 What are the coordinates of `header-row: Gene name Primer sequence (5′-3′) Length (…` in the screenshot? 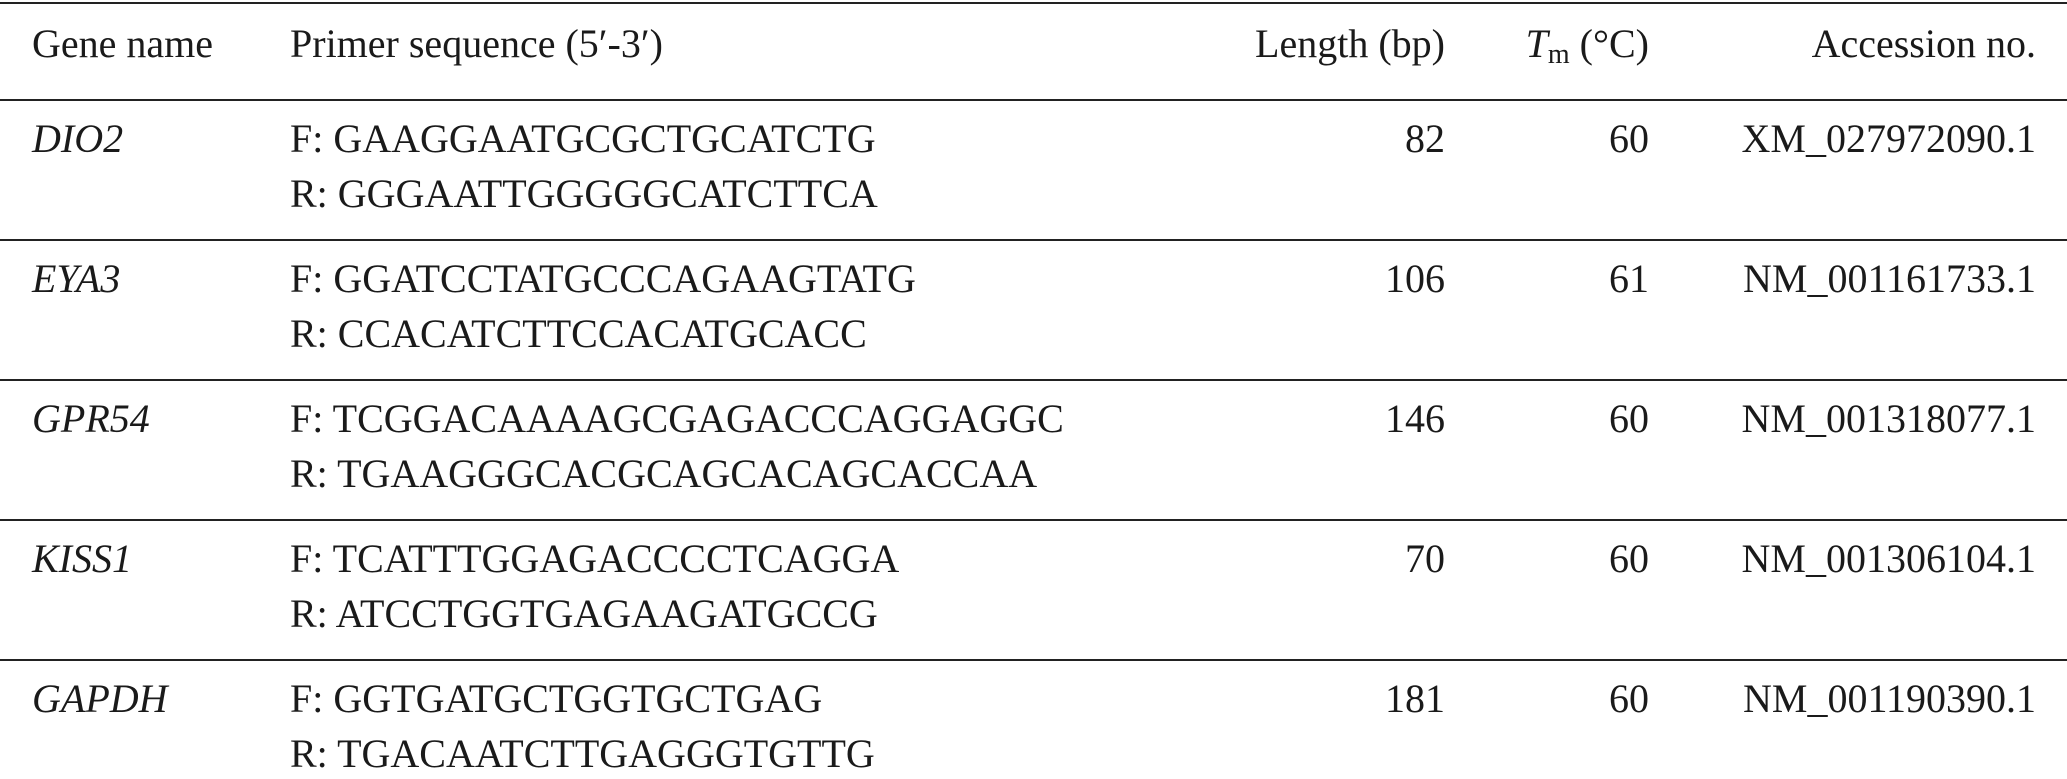 It's located at (1033, 51).